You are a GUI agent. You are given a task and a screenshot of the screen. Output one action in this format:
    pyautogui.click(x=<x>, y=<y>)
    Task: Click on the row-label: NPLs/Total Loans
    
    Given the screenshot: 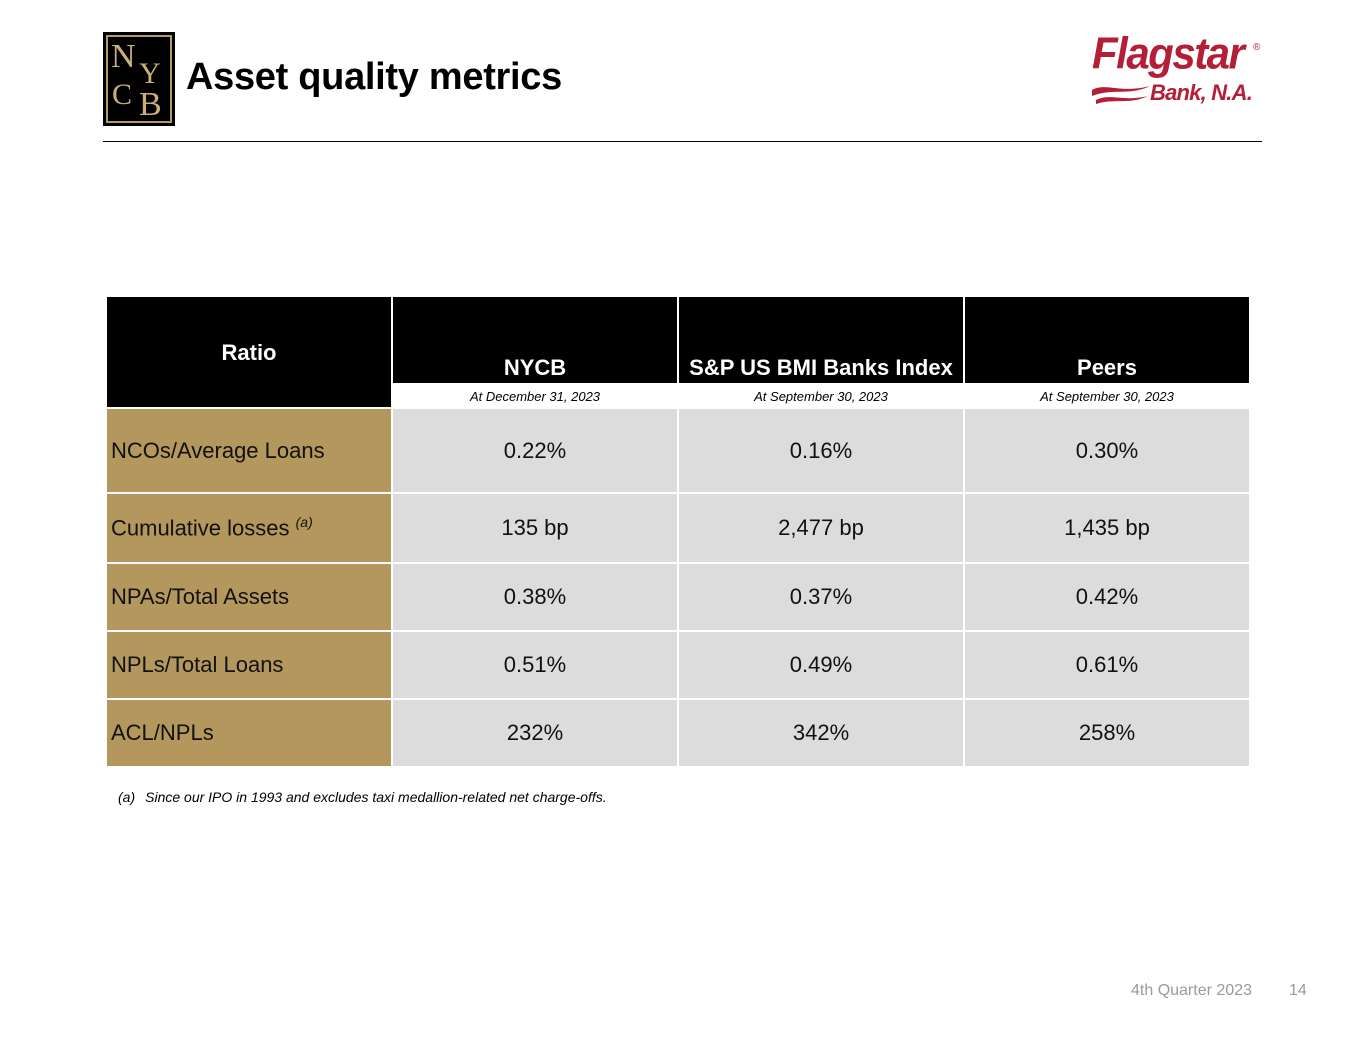 What is the action you would take?
    pyautogui.click(x=249, y=665)
    